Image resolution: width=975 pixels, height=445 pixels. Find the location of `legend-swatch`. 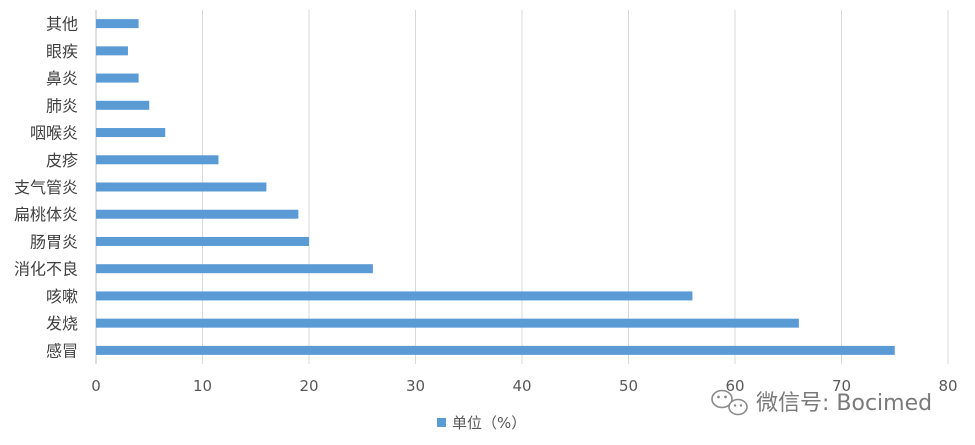

legend-swatch is located at coordinates (441, 422).